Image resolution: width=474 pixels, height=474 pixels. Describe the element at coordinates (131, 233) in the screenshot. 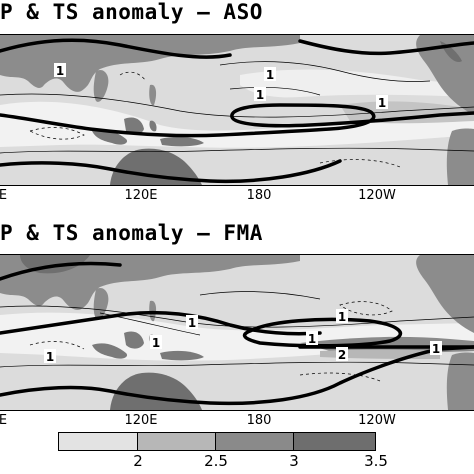

I see `panel-title-fma: P & TS anomaly – FMA` at that location.